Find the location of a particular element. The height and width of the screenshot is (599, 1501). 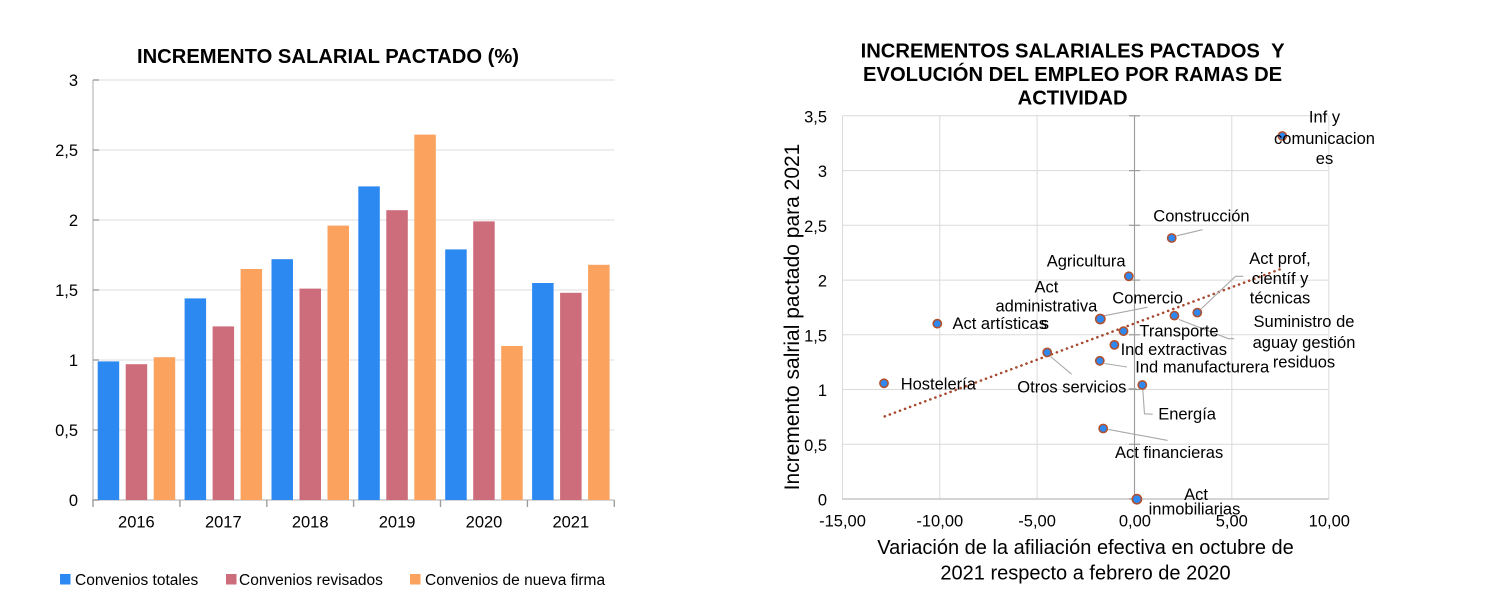

svg-text: 3,5 is located at coordinates (815, 117).